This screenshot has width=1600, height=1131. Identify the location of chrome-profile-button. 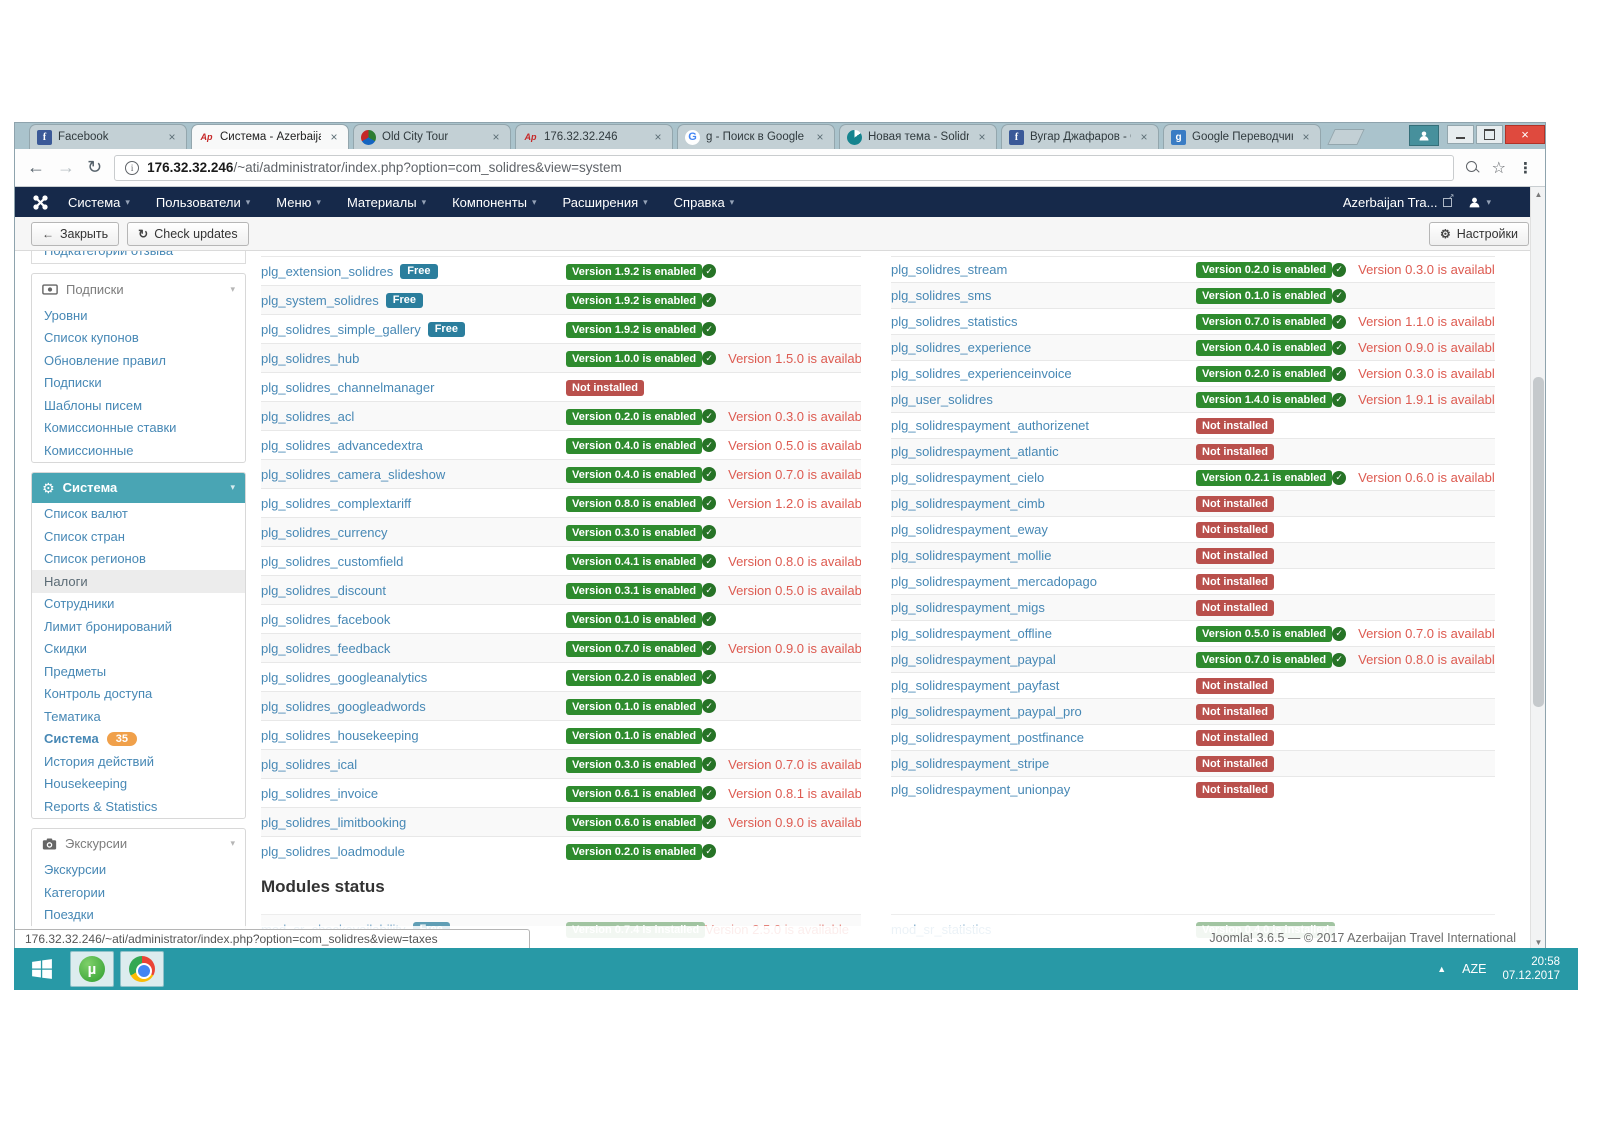
(1424, 135).